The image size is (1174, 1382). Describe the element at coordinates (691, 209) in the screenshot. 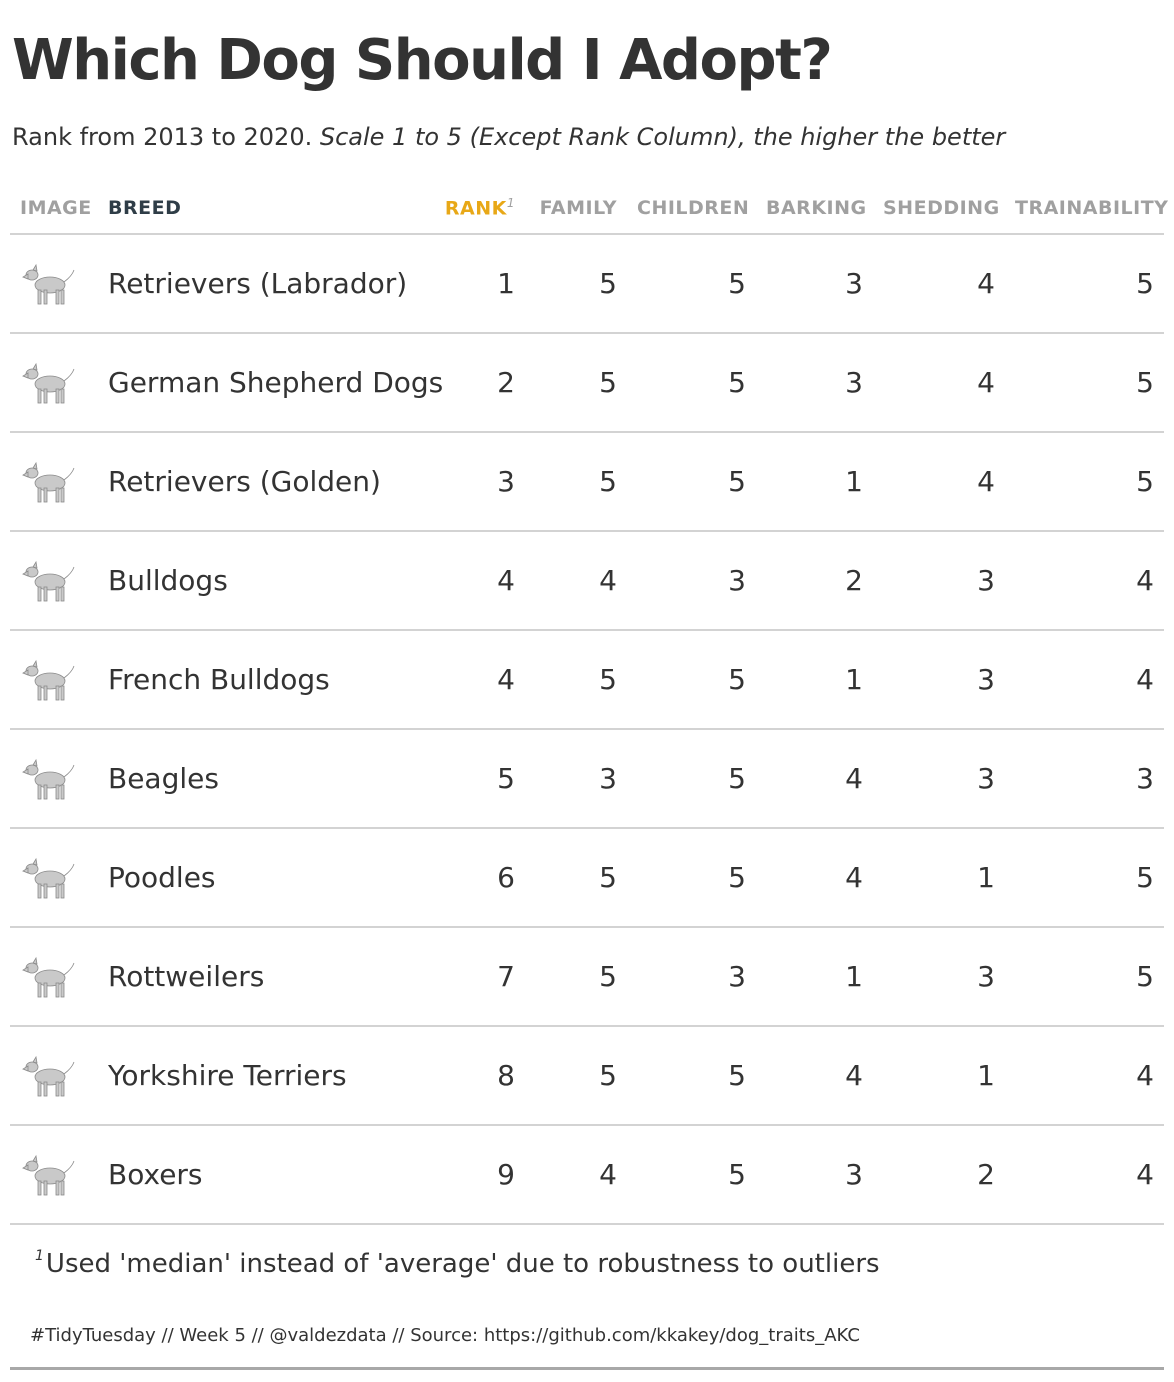

I see `header-children: CHILDREN` at that location.